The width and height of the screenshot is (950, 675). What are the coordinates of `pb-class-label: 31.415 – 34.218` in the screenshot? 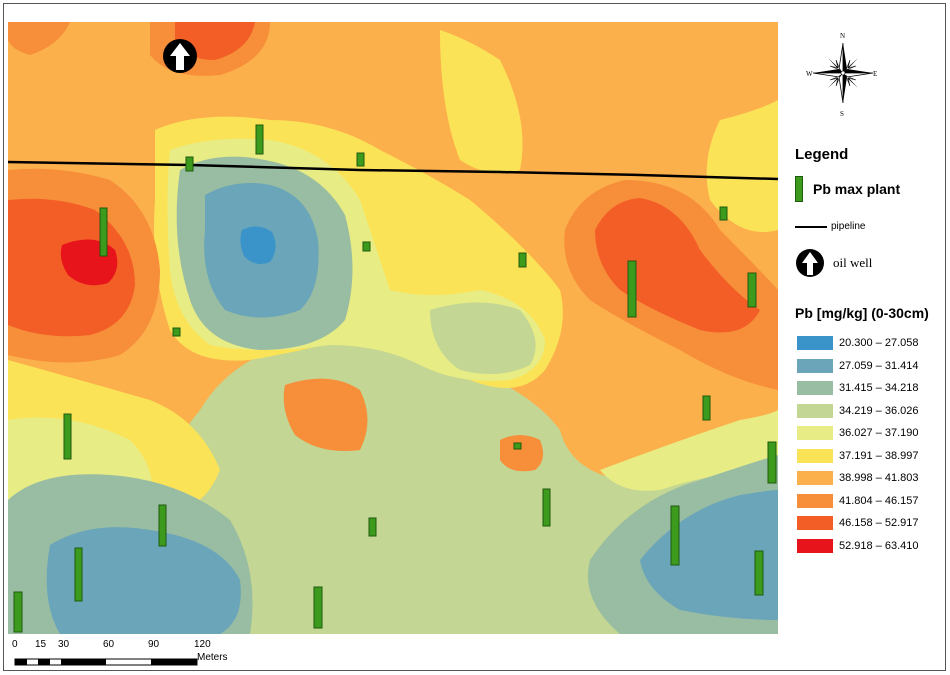 It's located at (879, 388).